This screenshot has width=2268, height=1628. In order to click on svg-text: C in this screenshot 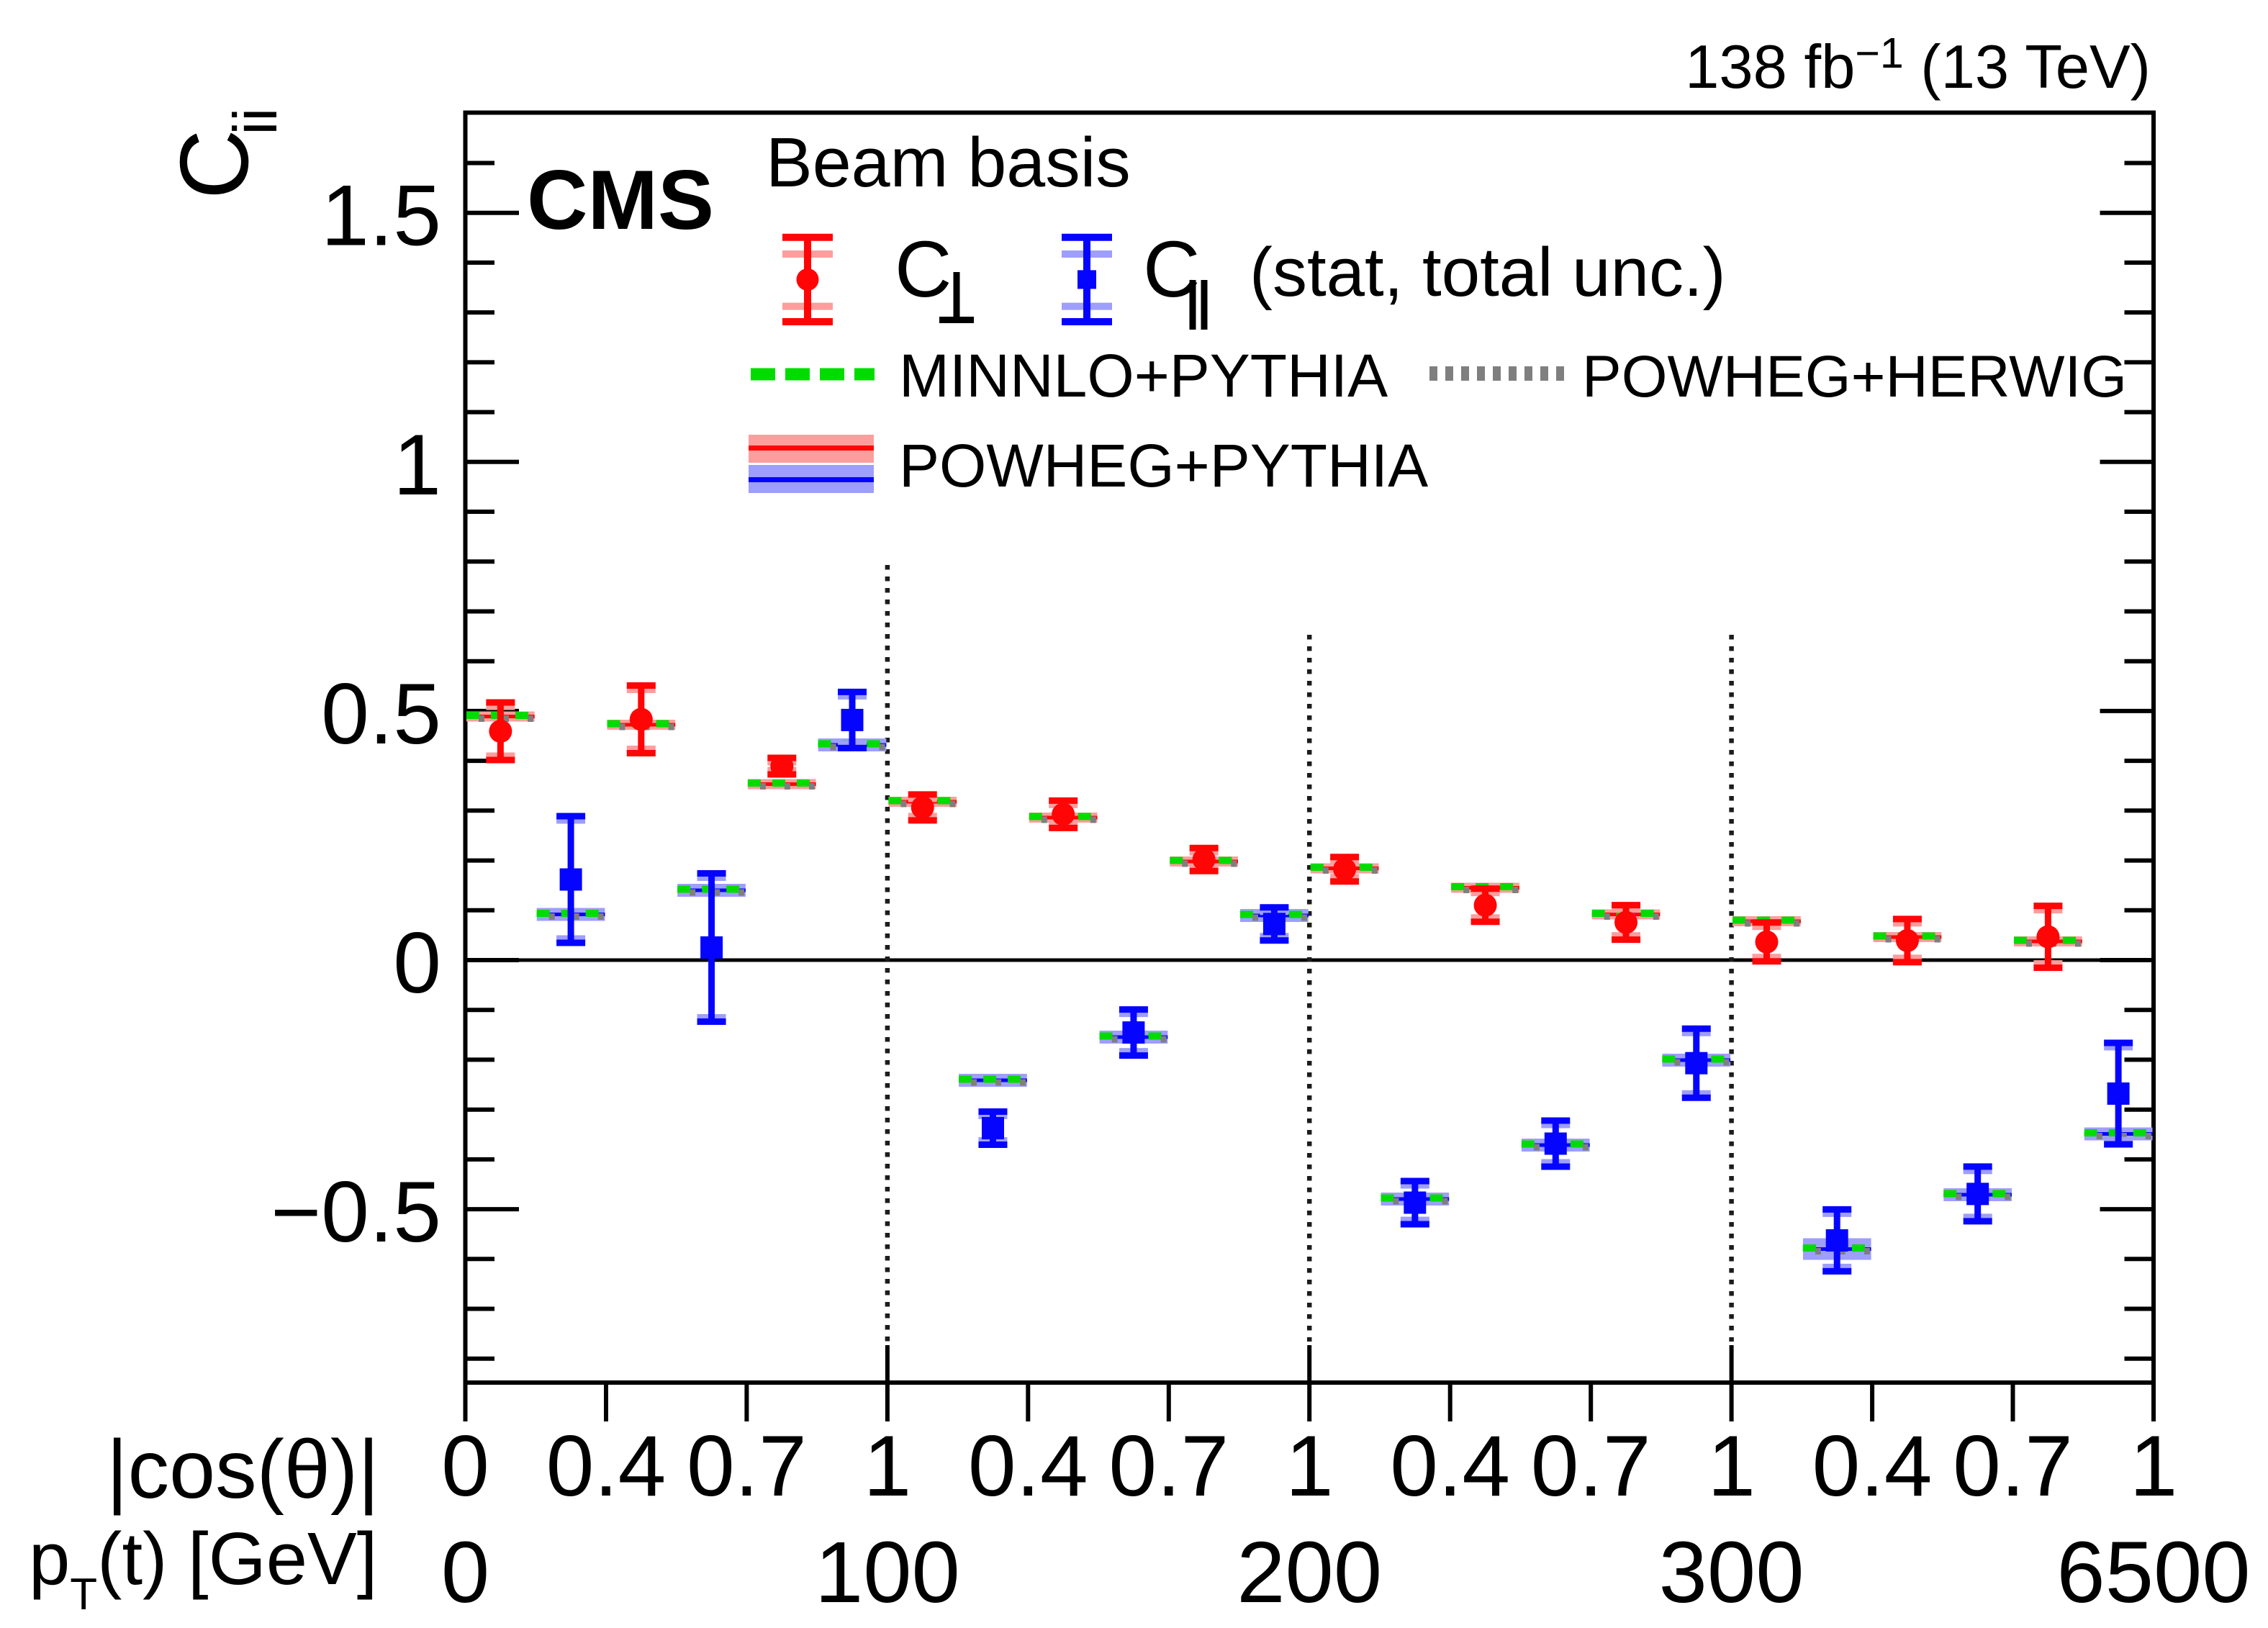, I will do `click(924, 269)`.